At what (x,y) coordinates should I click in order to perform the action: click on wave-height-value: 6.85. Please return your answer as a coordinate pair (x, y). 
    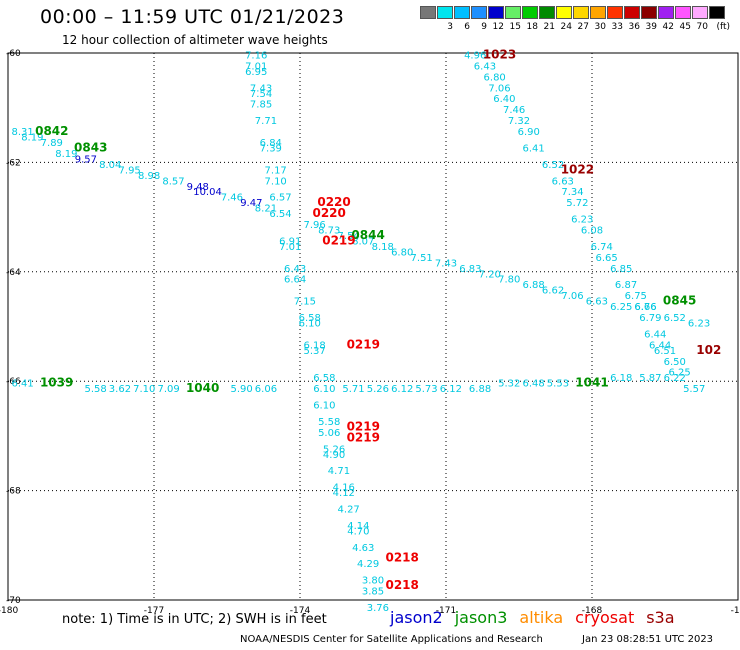
    Looking at the image, I should click on (621, 269).